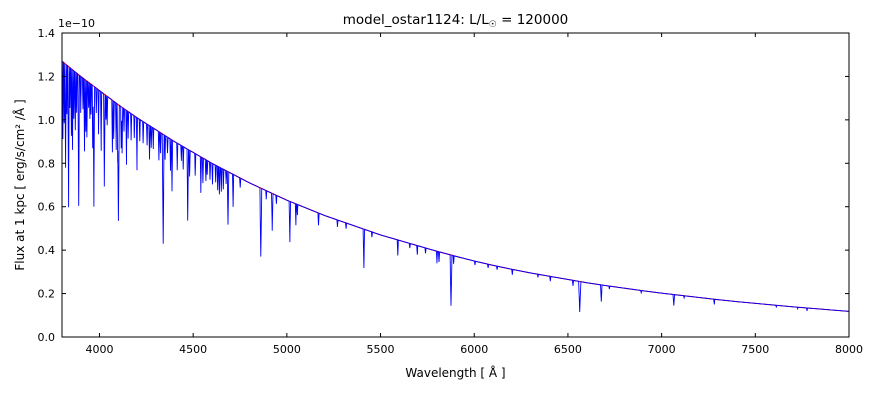 This screenshot has height=400, width=880. What do you see at coordinates (381, 349) in the screenshot?
I see `x-tick-label: 5500` at bounding box center [381, 349].